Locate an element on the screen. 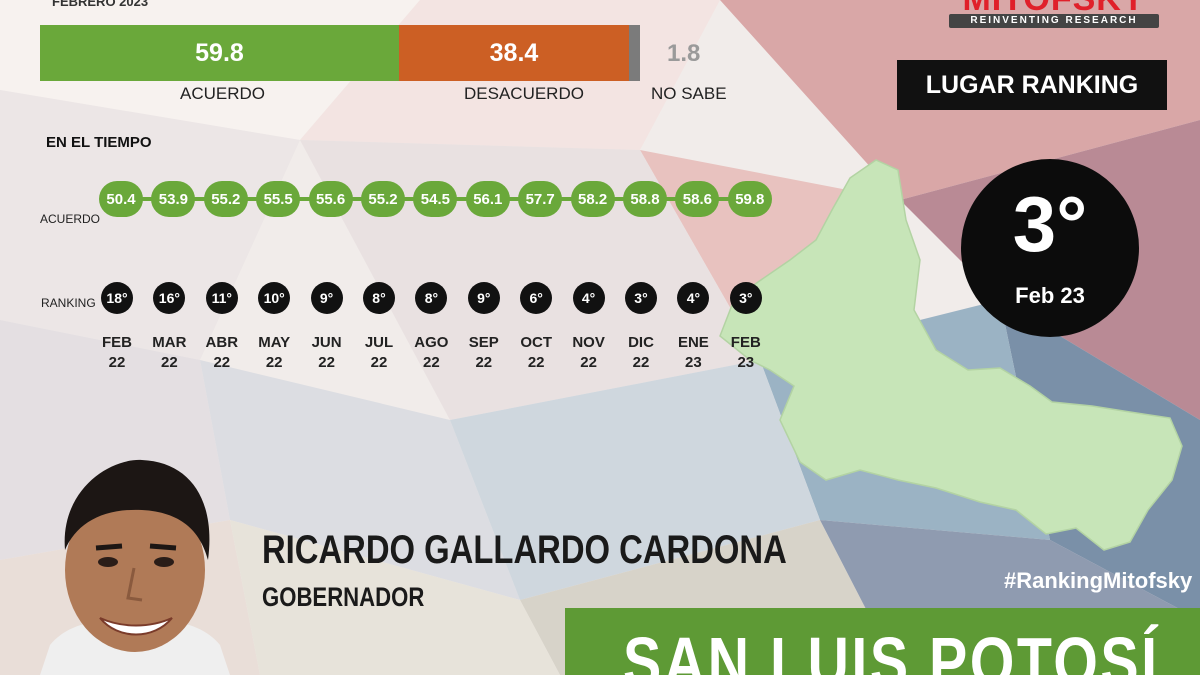 The height and width of the screenshot is (675, 1200). bar-label-no-sabe: NO SABE is located at coordinates (689, 93).